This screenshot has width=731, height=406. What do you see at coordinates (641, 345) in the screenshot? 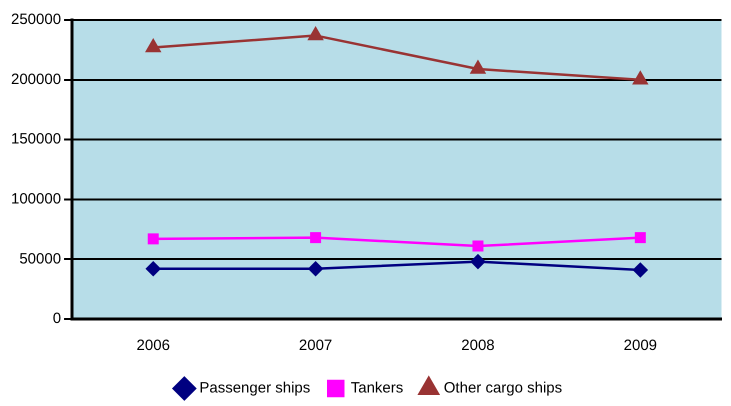
I see `x-tick-label: 2009` at bounding box center [641, 345].